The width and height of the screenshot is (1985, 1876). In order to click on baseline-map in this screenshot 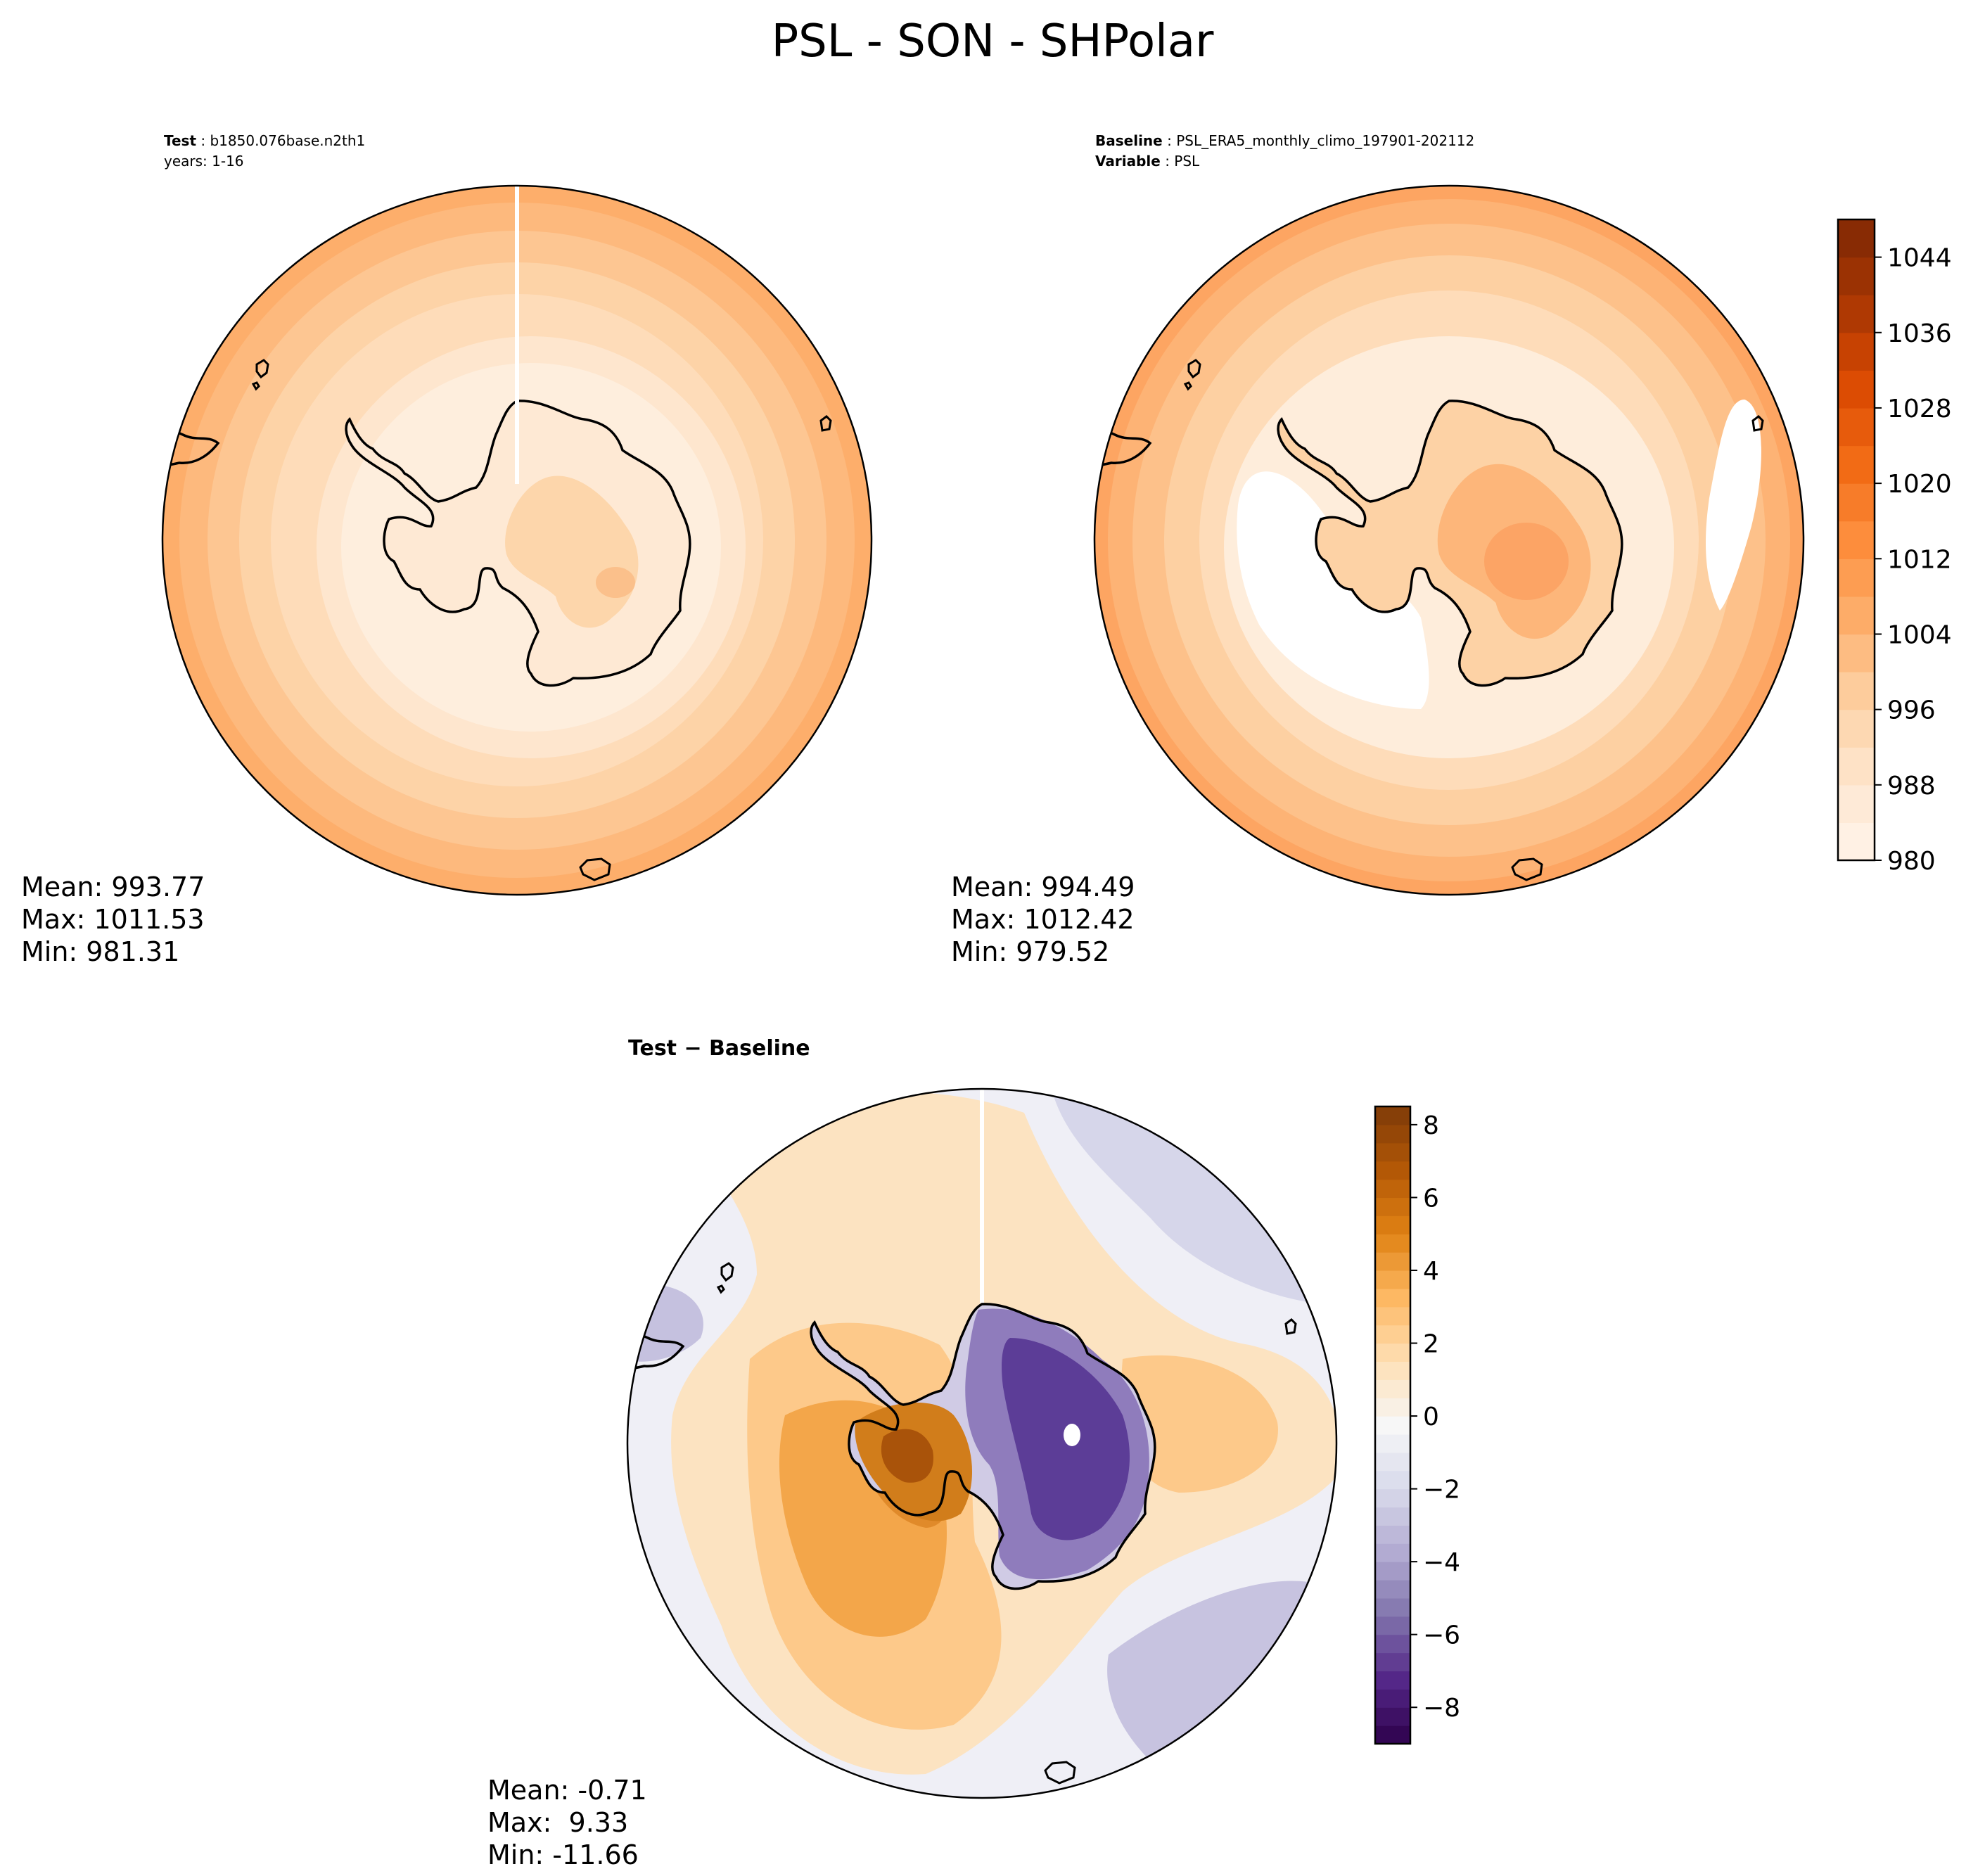, I will do `click(1449, 540)`.